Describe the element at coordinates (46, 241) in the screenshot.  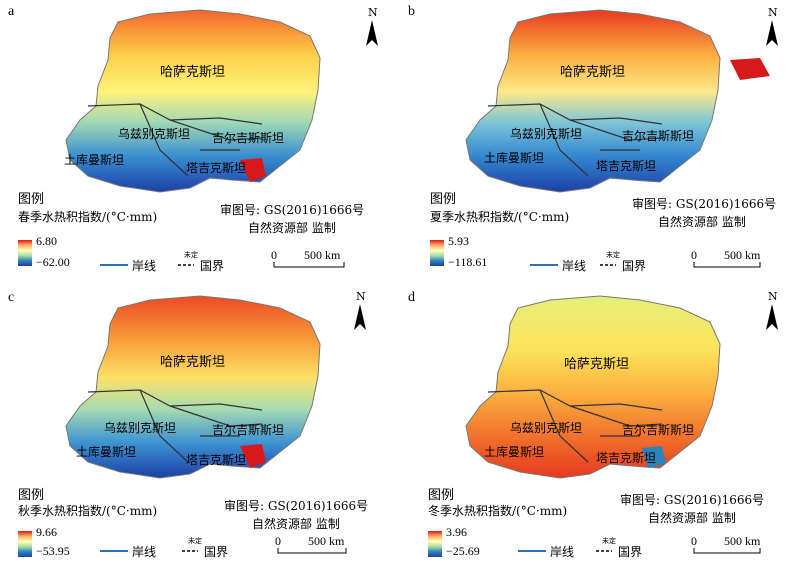
I see `value-max: 6.80` at that location.